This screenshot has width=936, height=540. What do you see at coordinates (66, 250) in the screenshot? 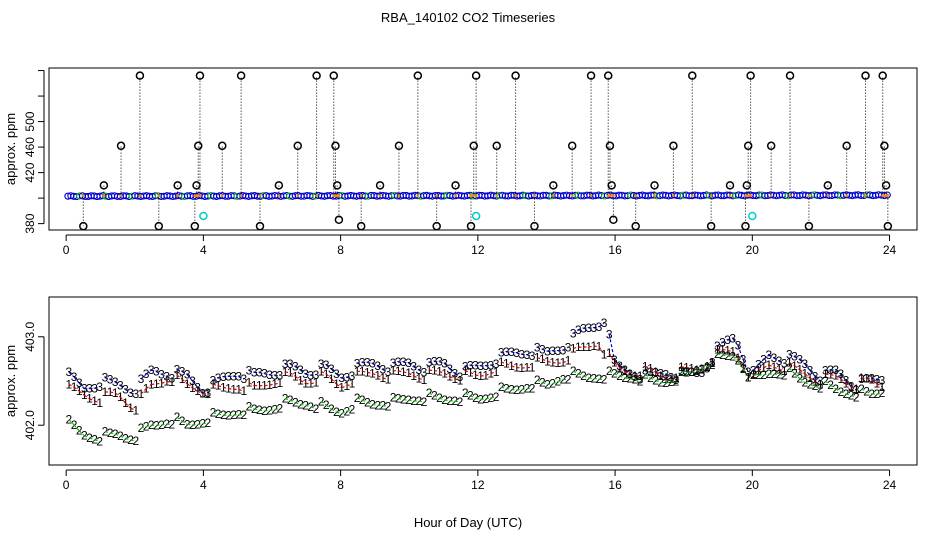
I see `top-x-tick-label: 0` at bounding box center [66, 250].